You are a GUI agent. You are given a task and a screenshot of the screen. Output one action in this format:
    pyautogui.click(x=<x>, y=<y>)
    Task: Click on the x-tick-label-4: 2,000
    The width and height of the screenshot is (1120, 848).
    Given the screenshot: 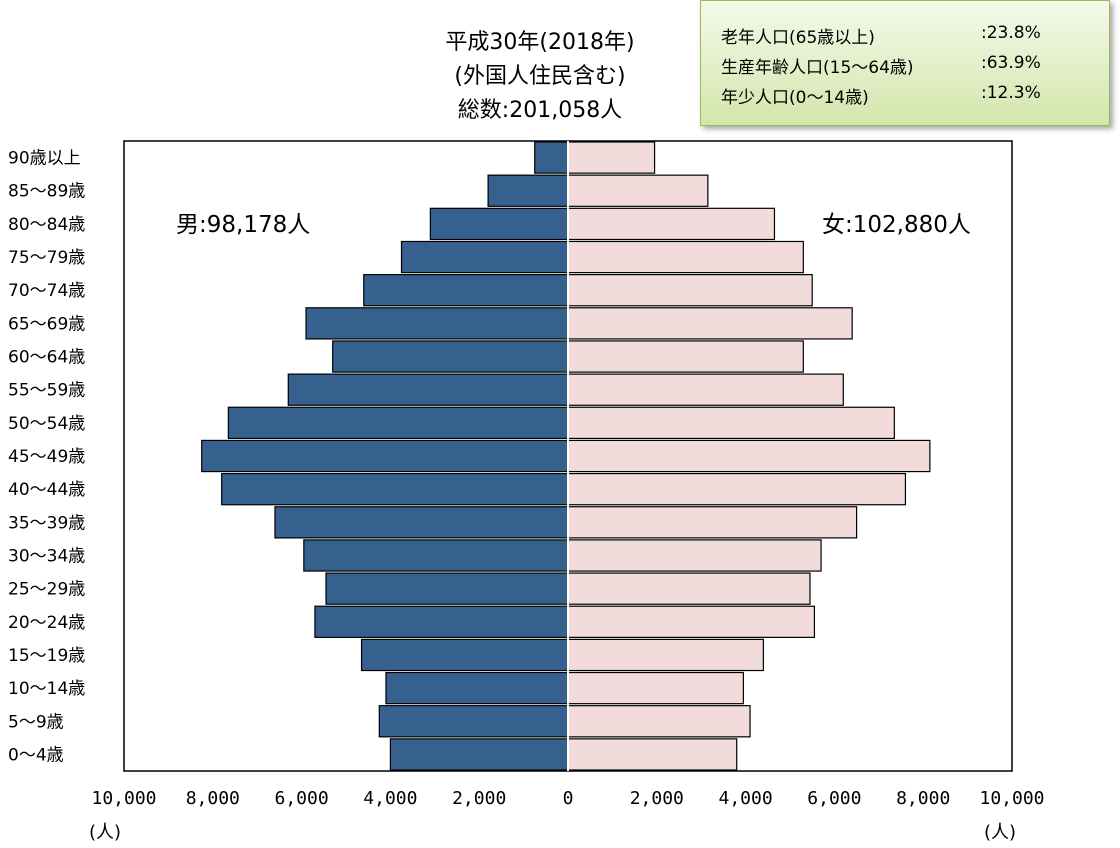 What is the action you would take?
    pyautogui.click(x=479, y=798)
    